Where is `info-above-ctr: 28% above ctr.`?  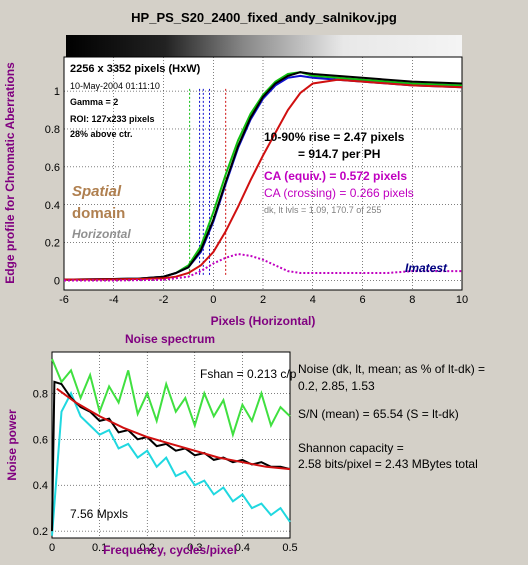
info-above-ctr: 28% above ctr. is located at coordinates (101, 134).